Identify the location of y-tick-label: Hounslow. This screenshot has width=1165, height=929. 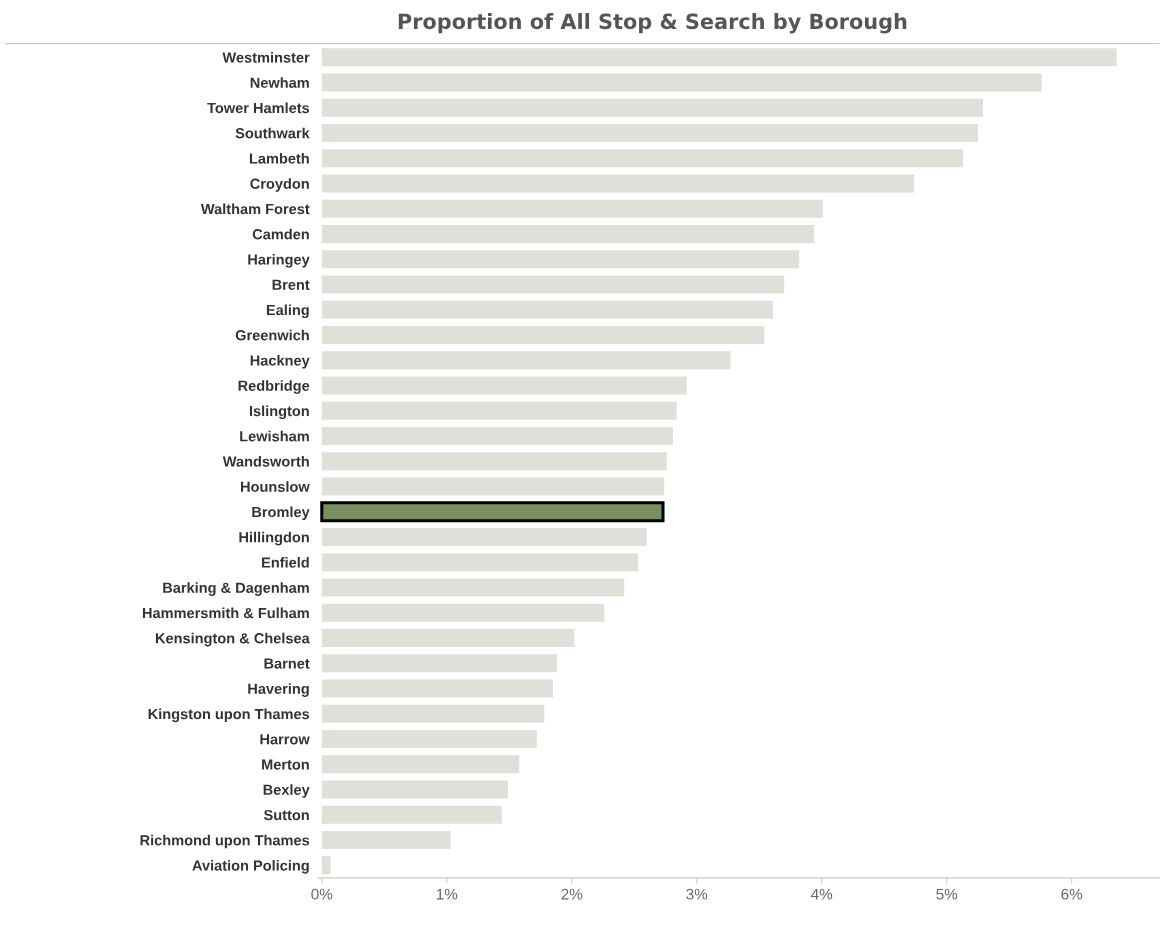
(275, 486).